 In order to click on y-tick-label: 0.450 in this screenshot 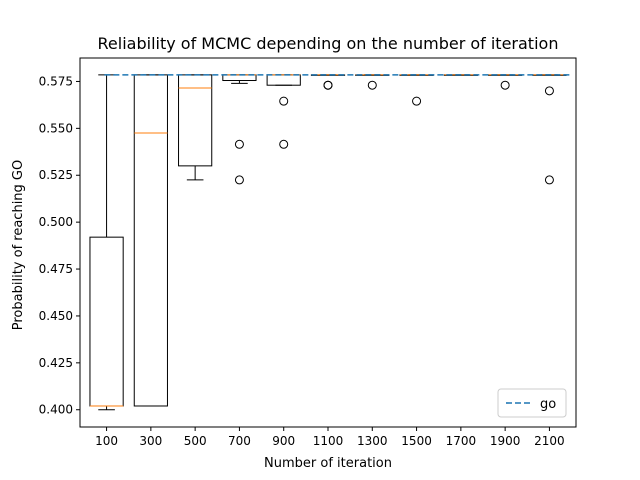, I will do `click(56, 316)`.